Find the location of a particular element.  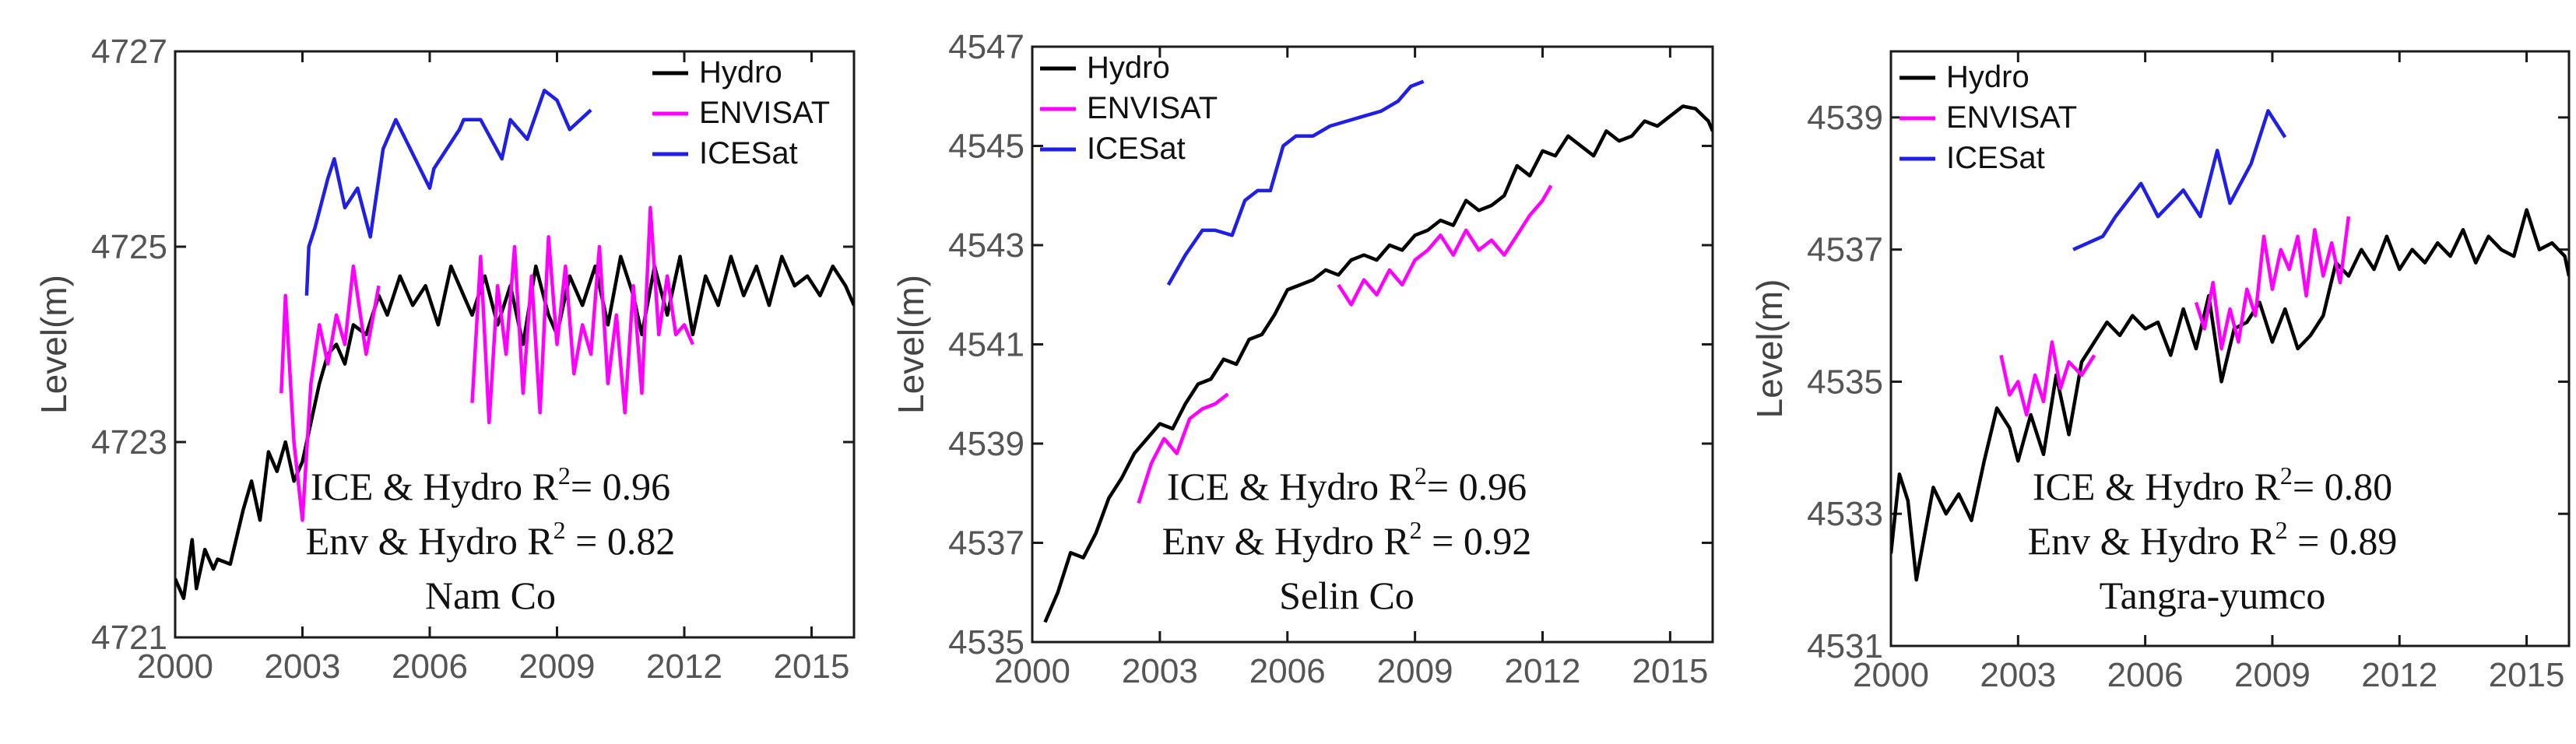

correlation-annotation: Env & Hydro R2 = 0.92 is located at coordinates (1347, 539).